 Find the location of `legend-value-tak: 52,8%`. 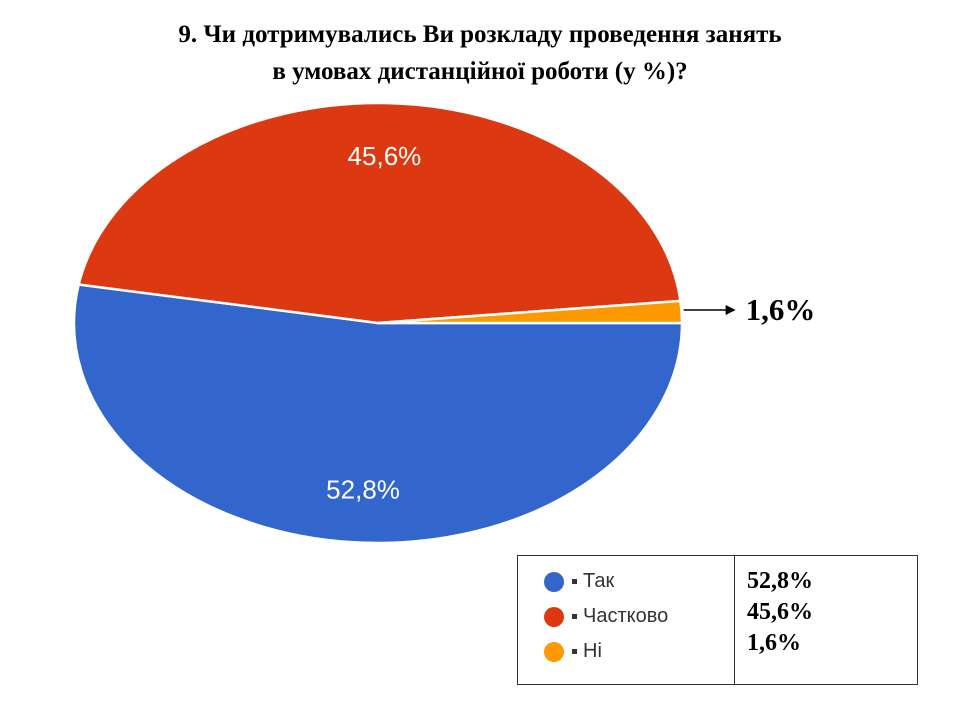

legend-value-tak: 52,8% is located at coordinates (780, 581).